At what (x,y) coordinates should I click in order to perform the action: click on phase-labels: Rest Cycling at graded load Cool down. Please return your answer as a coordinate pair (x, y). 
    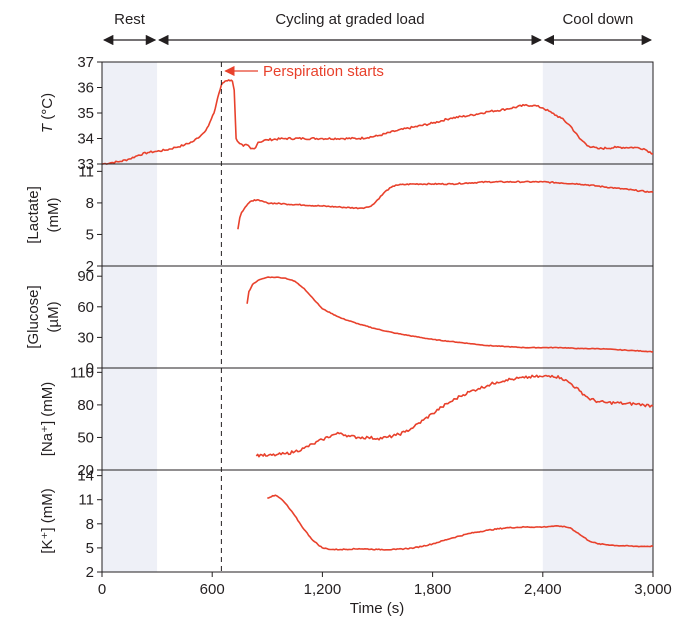
    Looking at the image, I should click on (377, 28).